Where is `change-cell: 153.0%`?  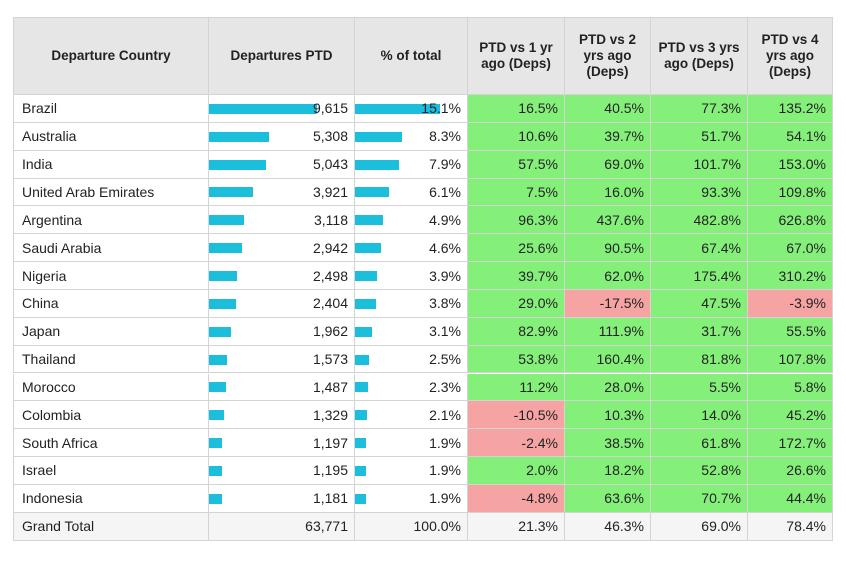 change-cell: 153.0% is located at coordinates (790, 164).